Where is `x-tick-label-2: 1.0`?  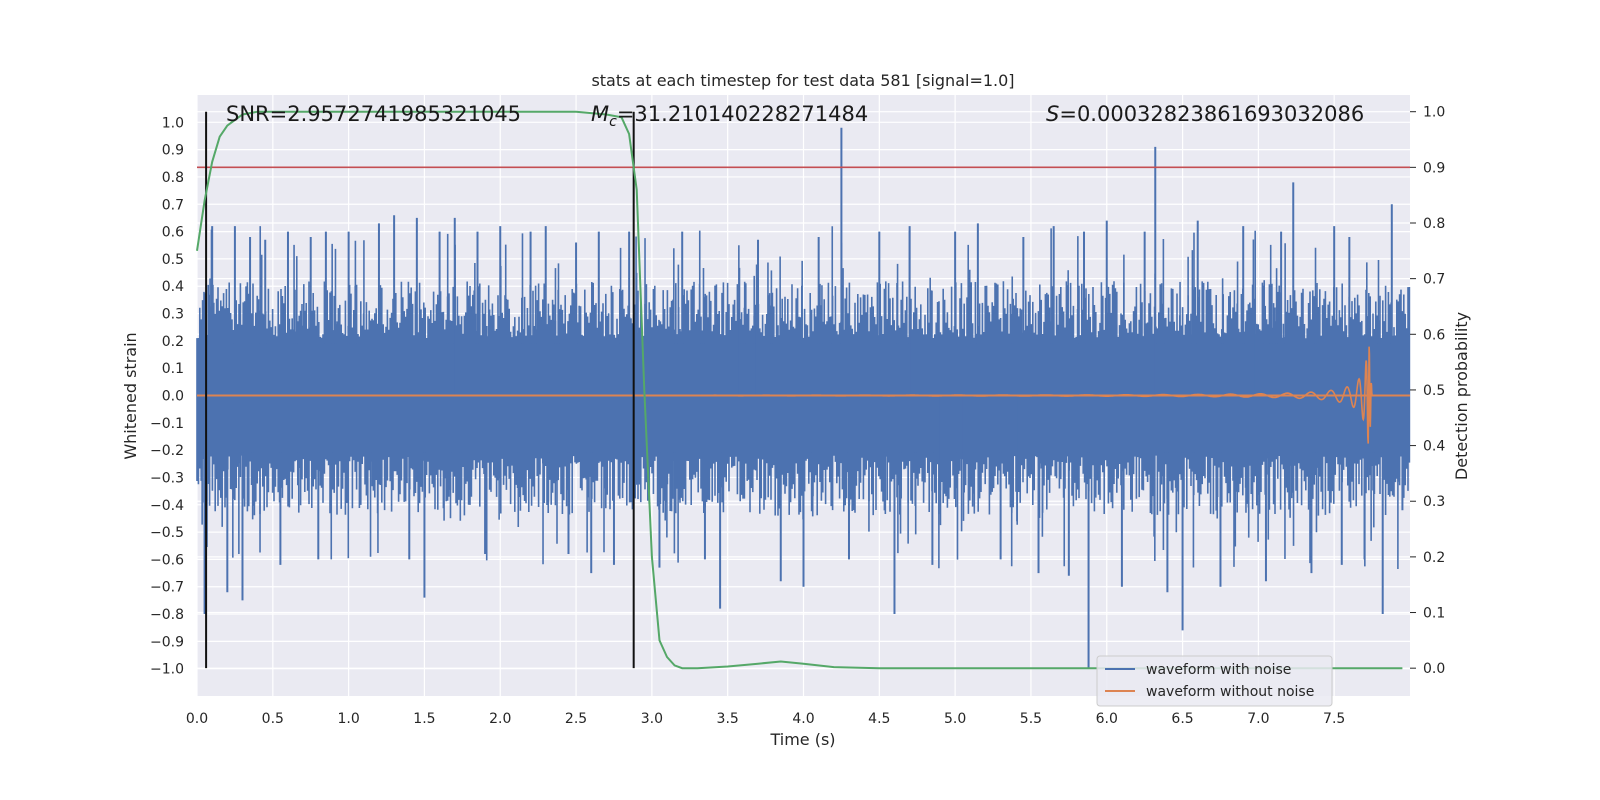
x-tick-label-2: 1.0 is located at coordinates (348, 719).